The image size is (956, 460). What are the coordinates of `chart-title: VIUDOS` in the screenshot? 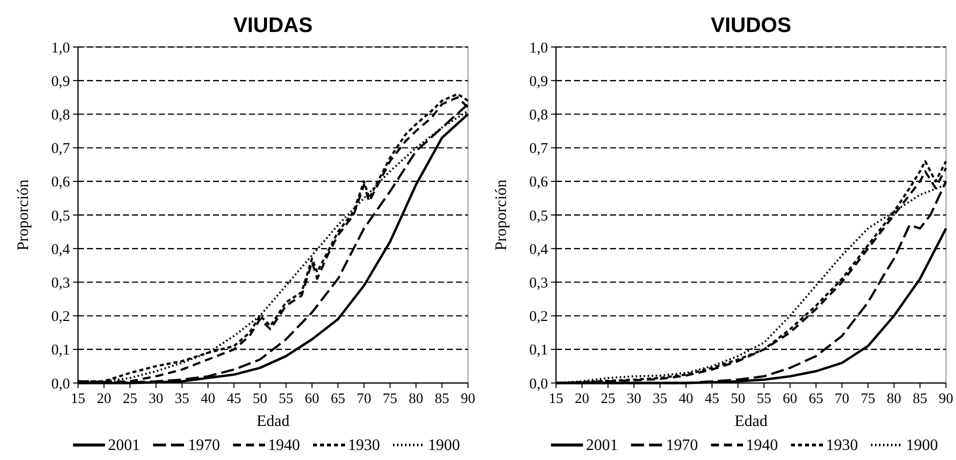 It's located at (751, 25).